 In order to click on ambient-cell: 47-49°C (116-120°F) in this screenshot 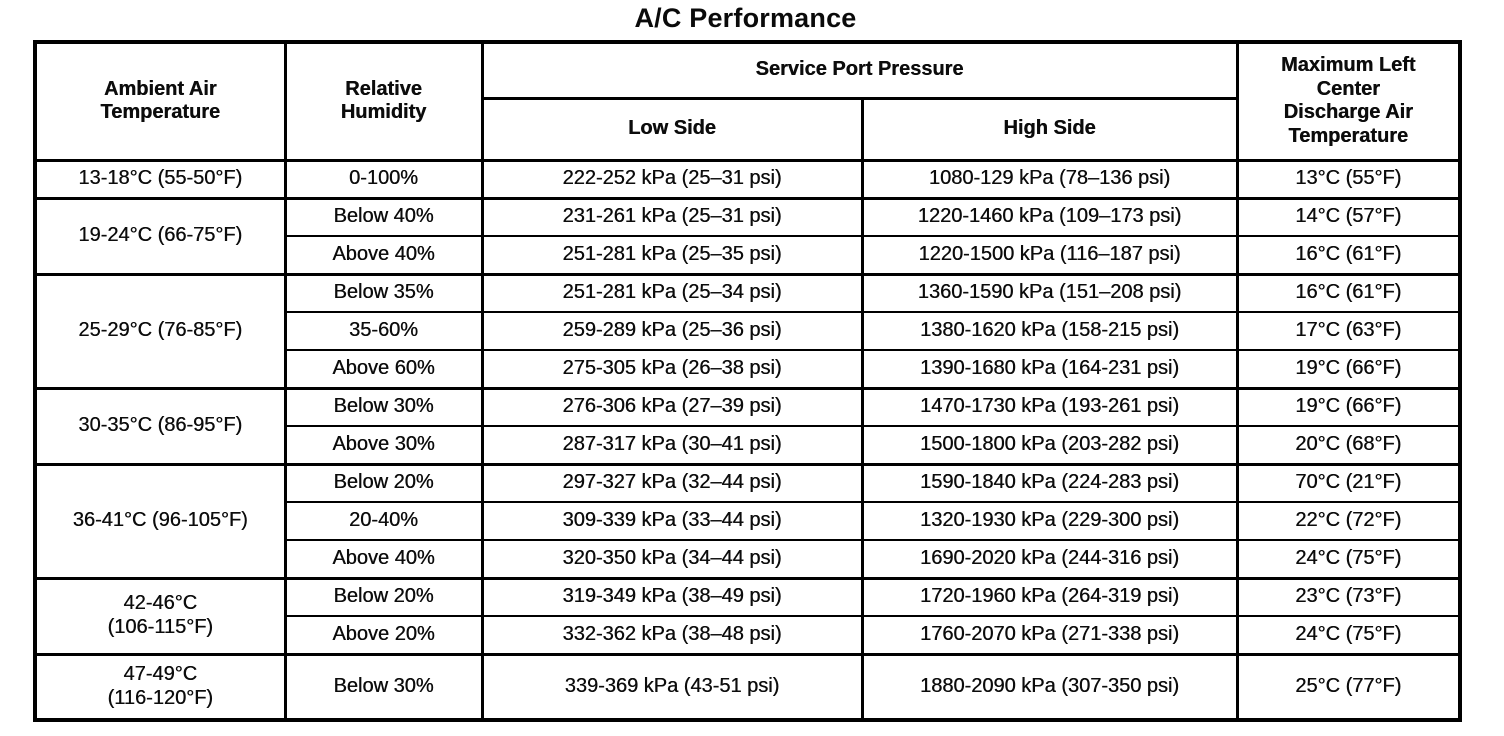, I will do `click(160, 686)`.